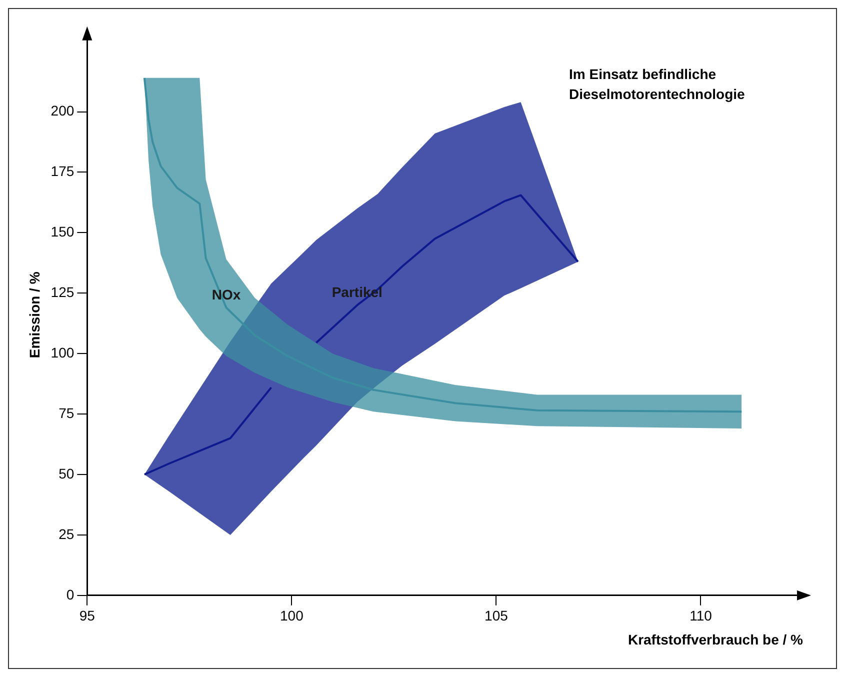 The width and height of the screenshot is (845, 677). What do you see at coordinates (496, 616) in the screenshot?
I see `x-tick-label: 105` at bounding box center [496, 616].